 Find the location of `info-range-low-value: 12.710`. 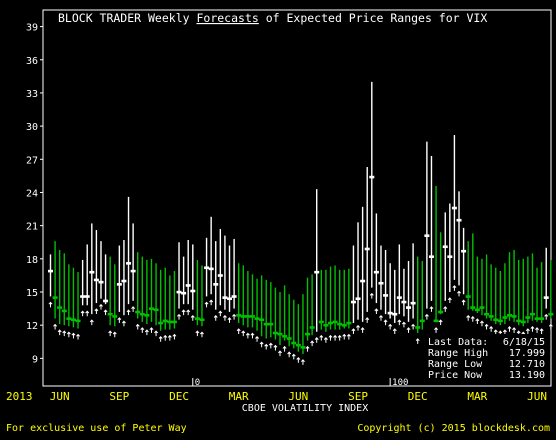

info-range-low-value: 12.710 is located at coordinates (527, 364).